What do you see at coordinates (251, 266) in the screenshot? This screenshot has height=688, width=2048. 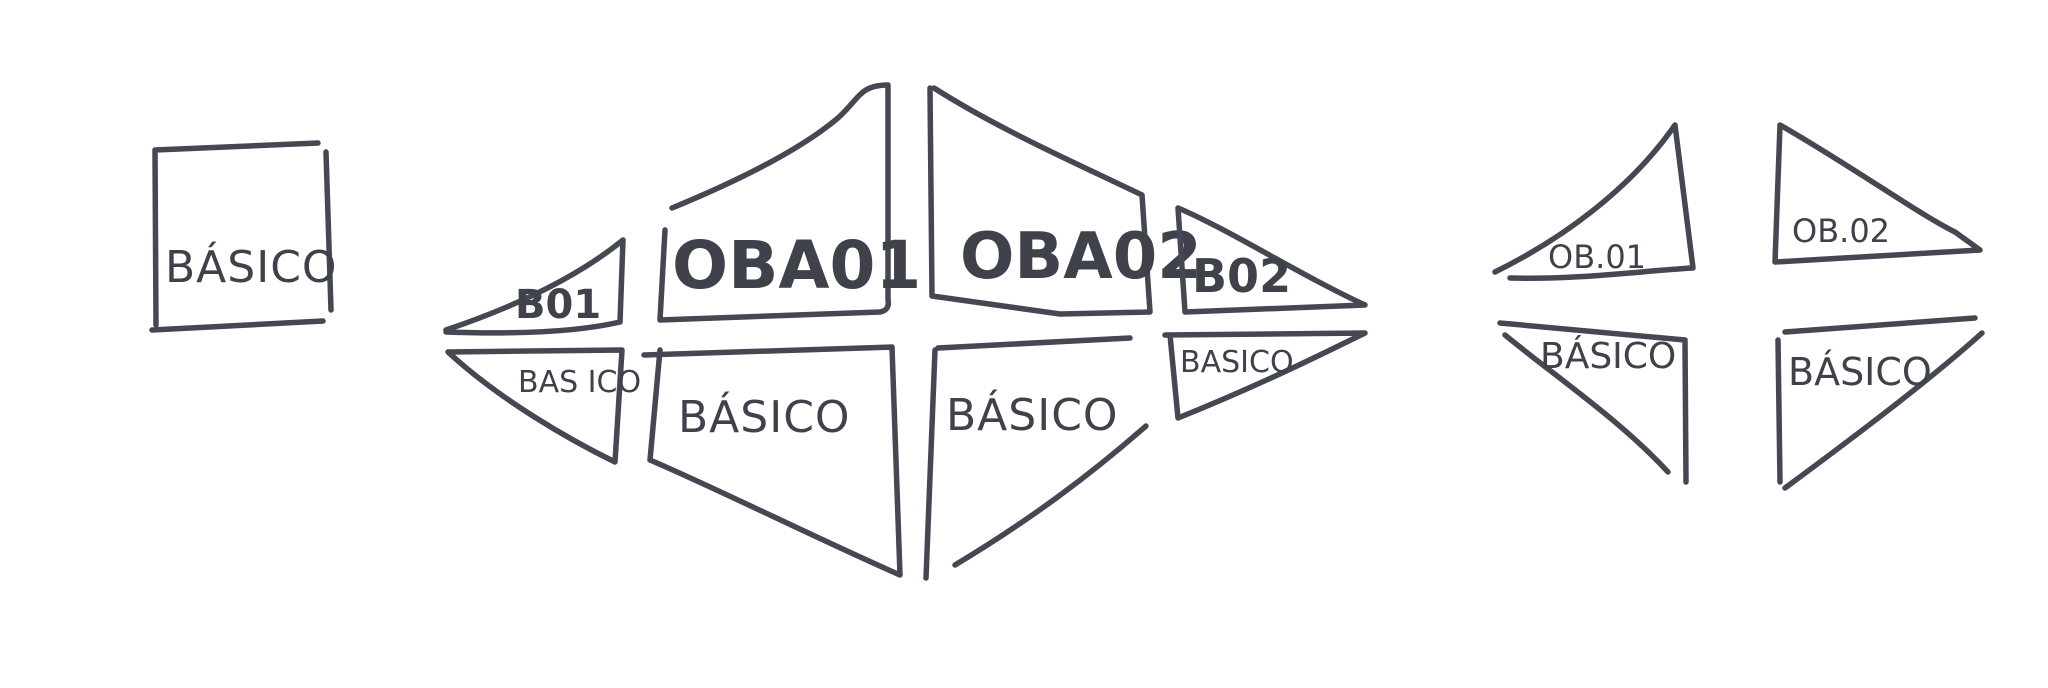 I see `panel-label-basico-square: BÁSICO` at bounding box center [251, 266].